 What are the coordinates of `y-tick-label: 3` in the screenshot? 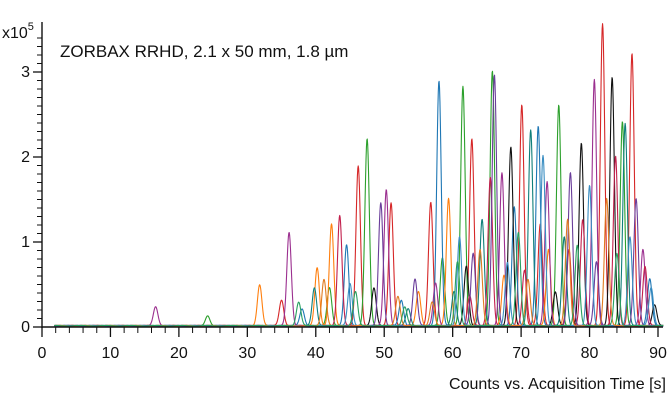 It's located at (25, 72).